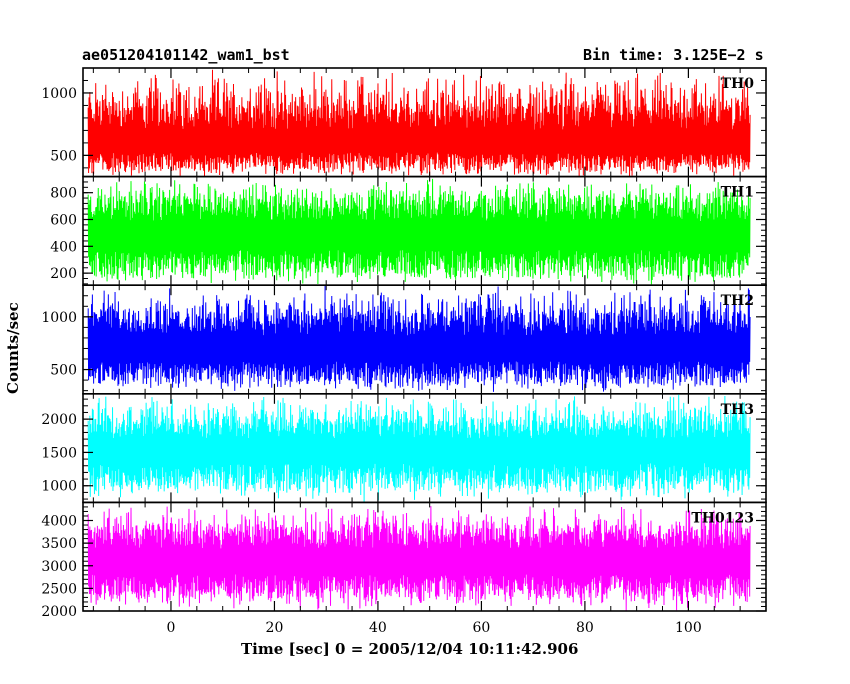  What do you see at coordinates (63, 221) in the screenshot?
I see `y-tick-label: 600` at bounding box center [63, 221].